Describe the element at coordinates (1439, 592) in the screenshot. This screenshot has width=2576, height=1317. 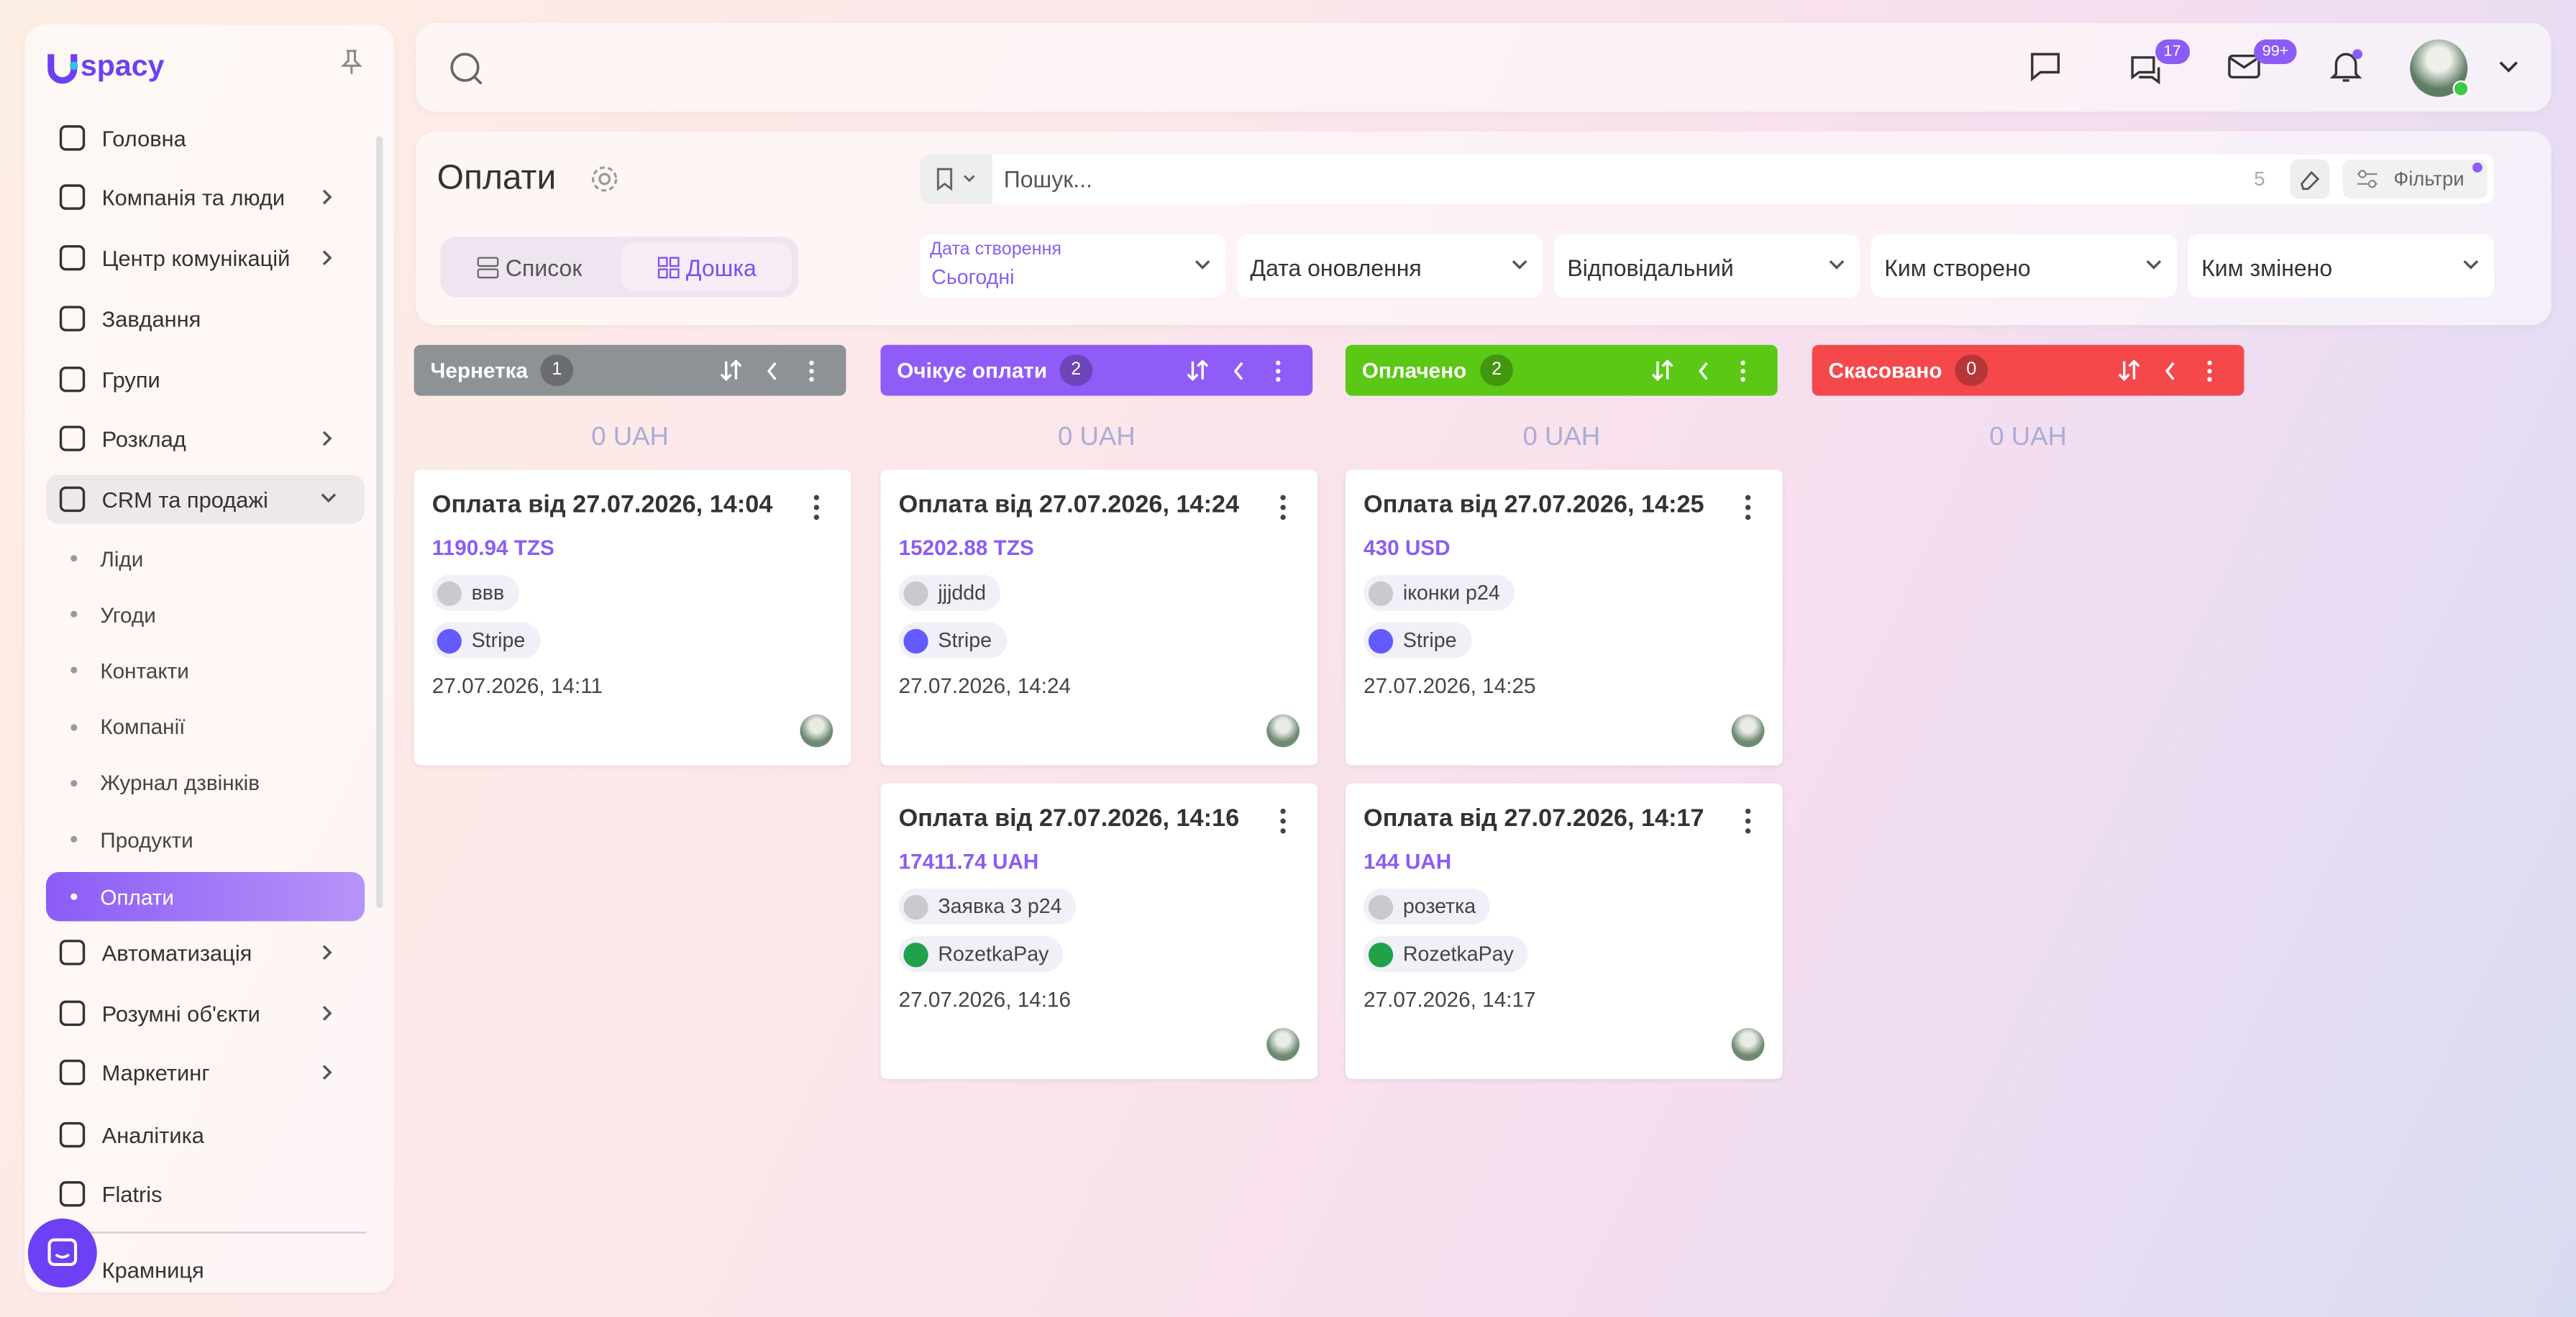
I see `contact-chip: іконки p24` at that location.